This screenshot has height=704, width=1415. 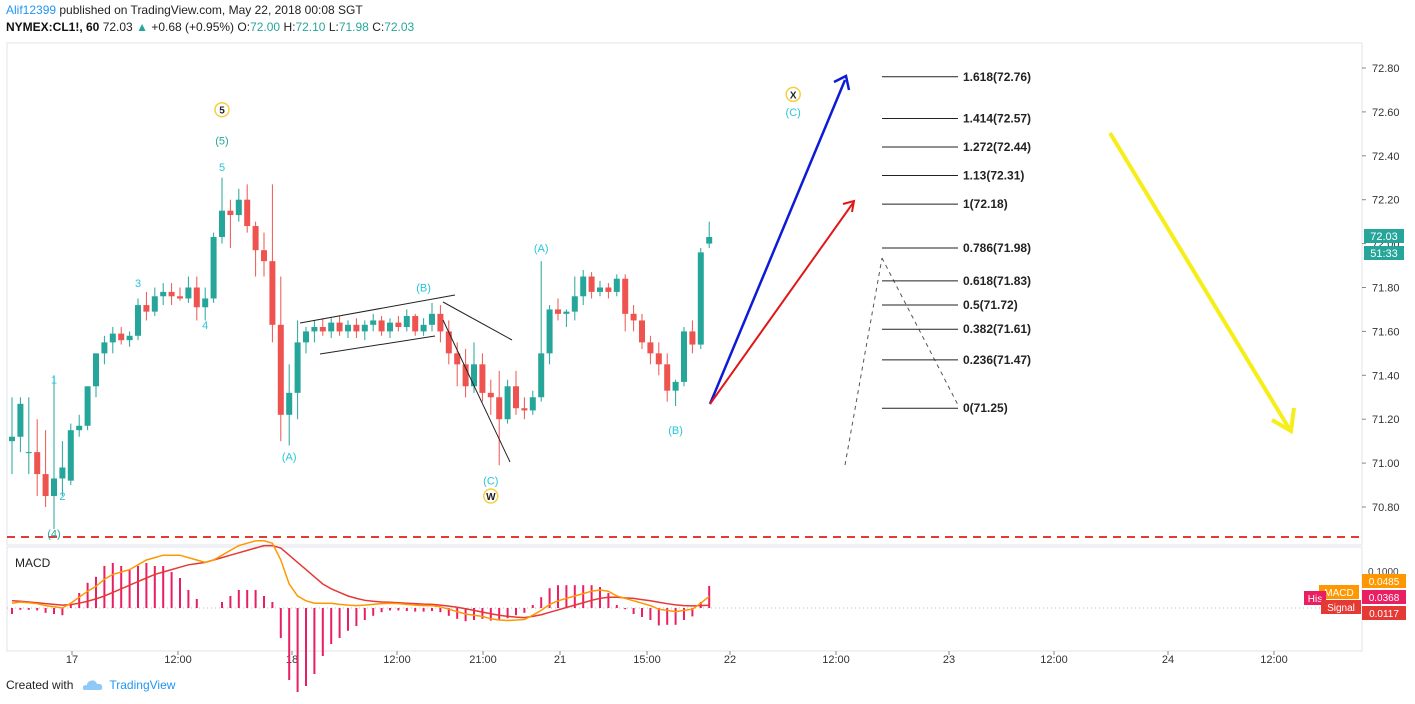 What do you see at coordinates (1386, 69) in the screenshot?
I see `price-tick-label: 72.80` at bounding box center [1386, 69].